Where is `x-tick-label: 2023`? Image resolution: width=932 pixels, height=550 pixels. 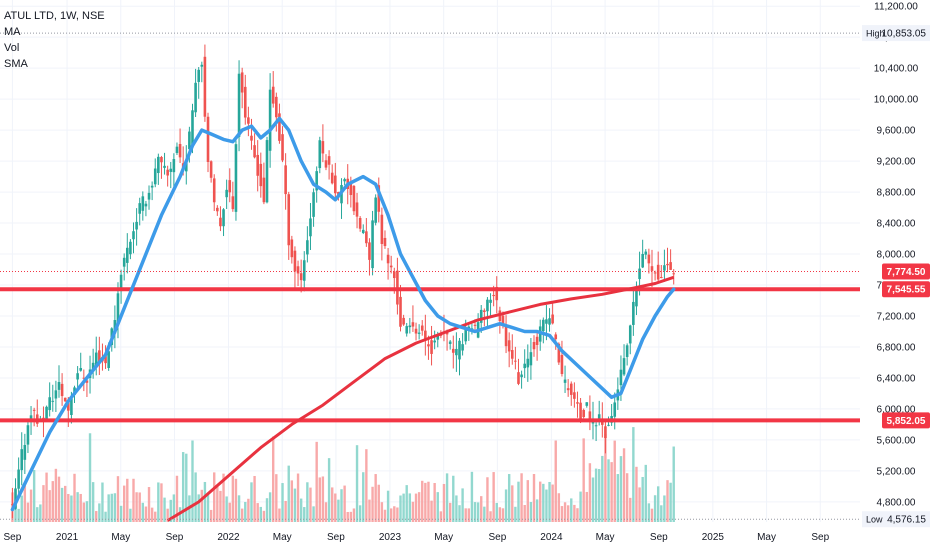
x-tick-label: 2023 is located at coordinates (390, 537).